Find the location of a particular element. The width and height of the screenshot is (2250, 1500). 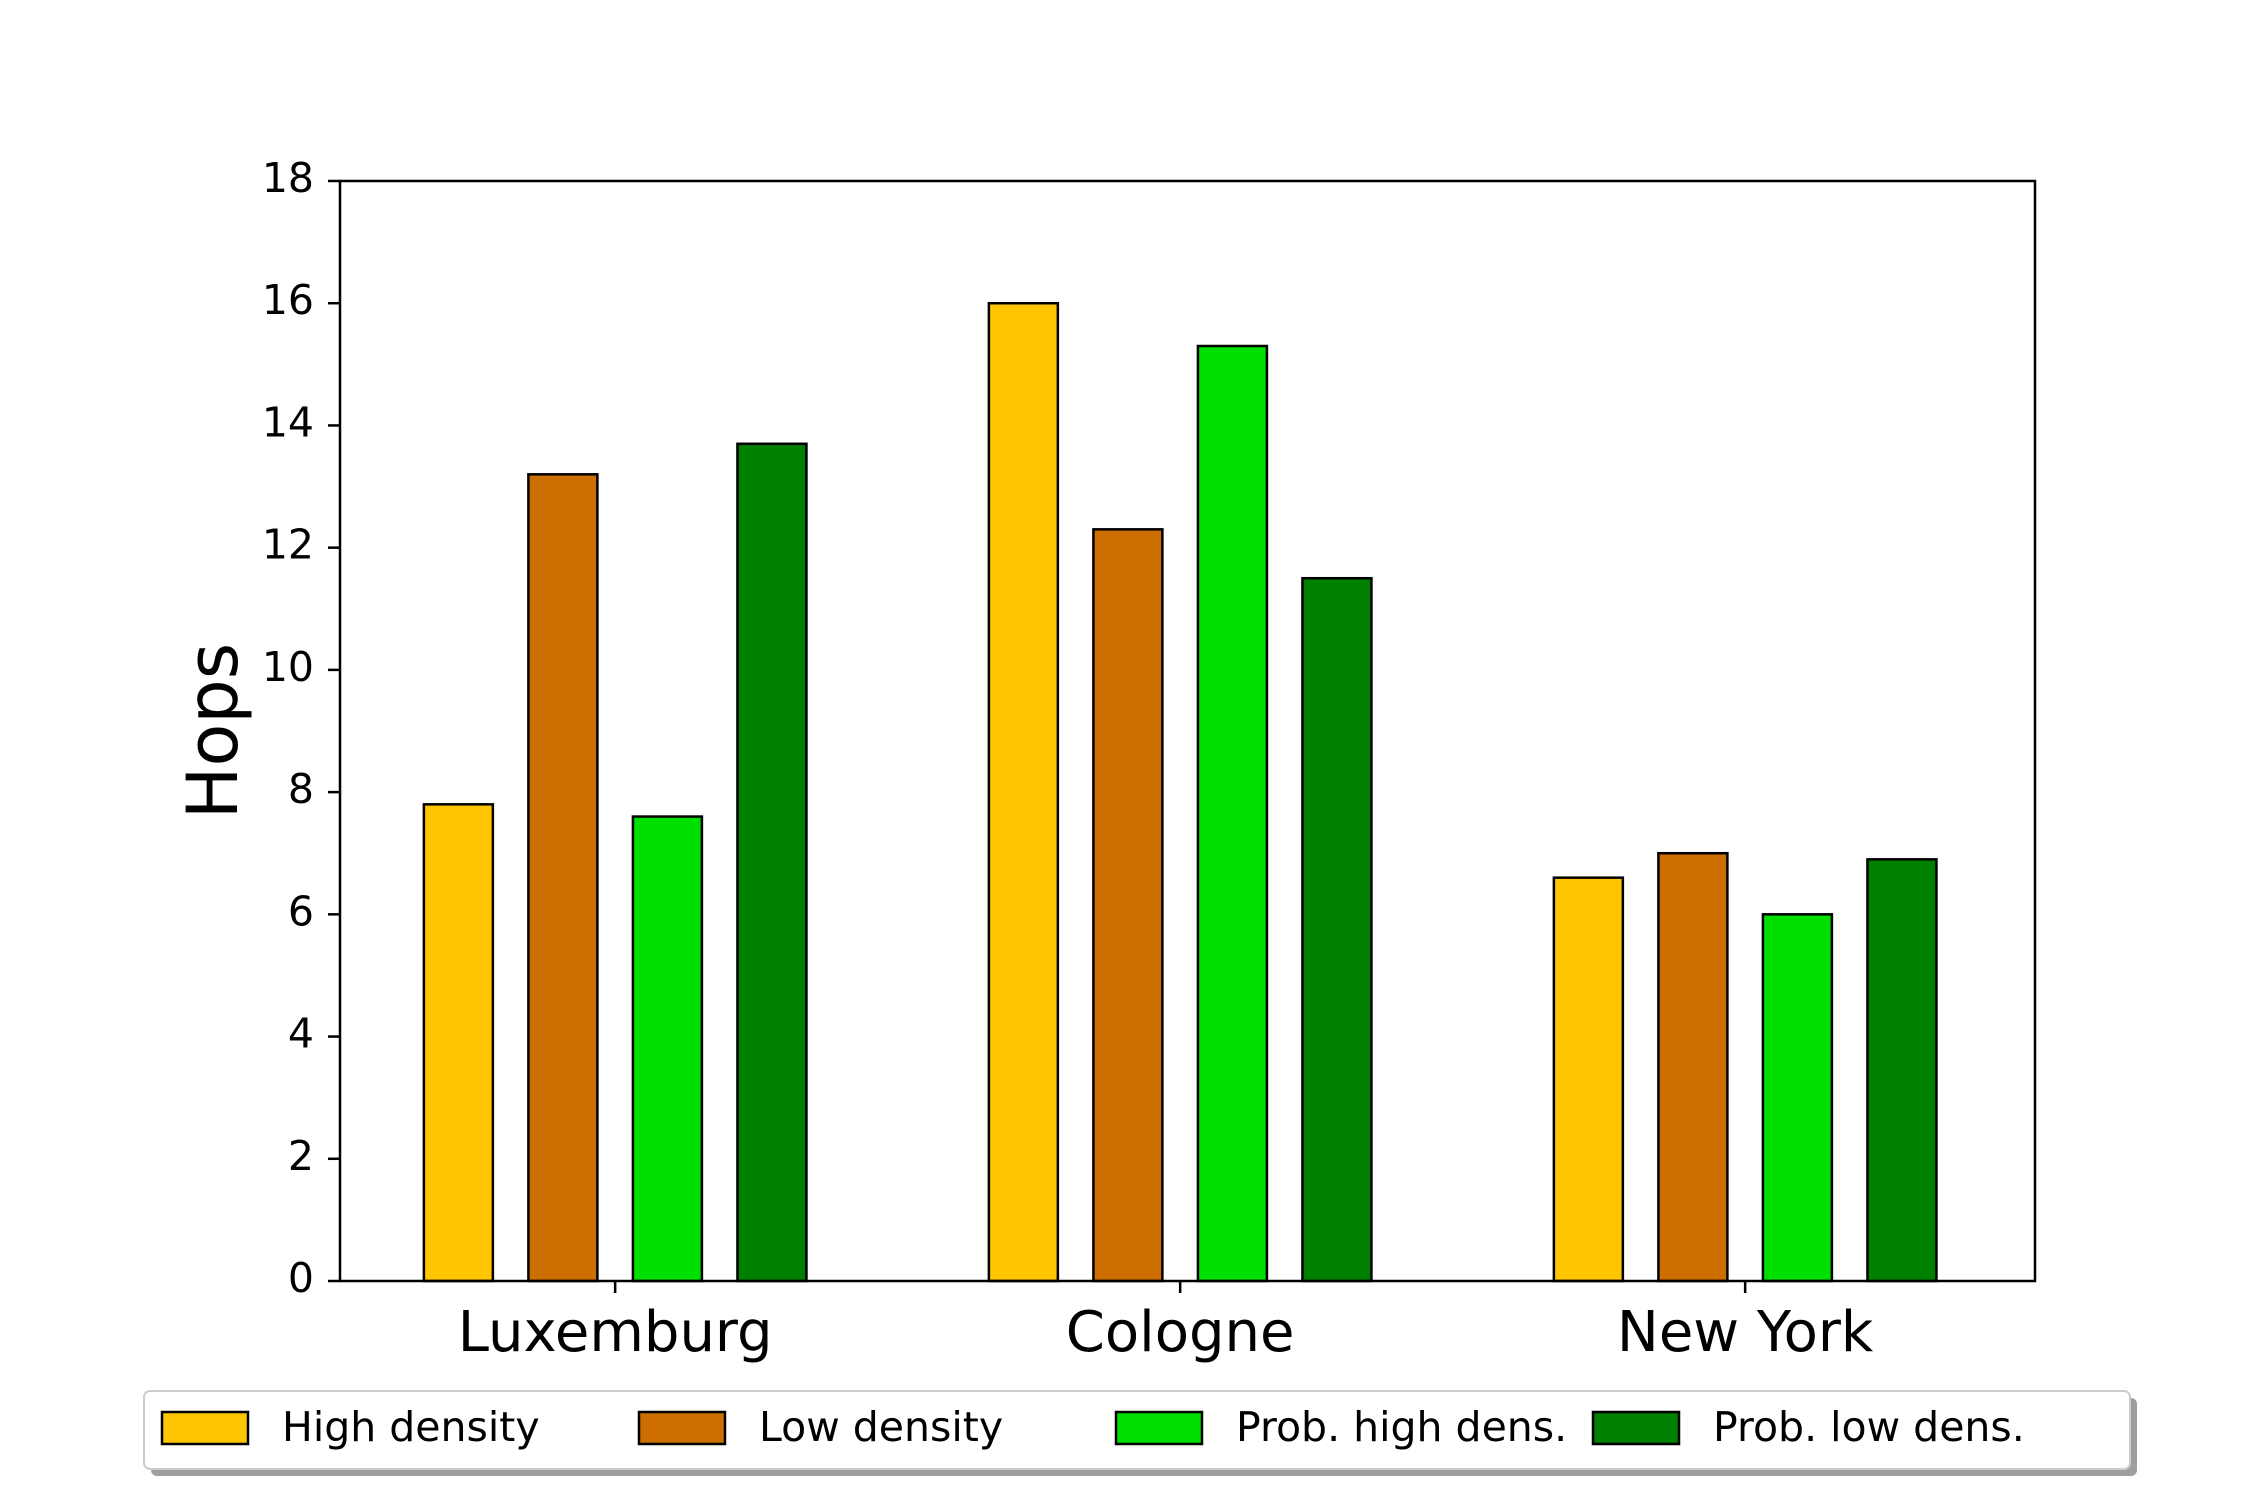

legend-label: Prob. low dens. is located at coordinates (1869, 1427).